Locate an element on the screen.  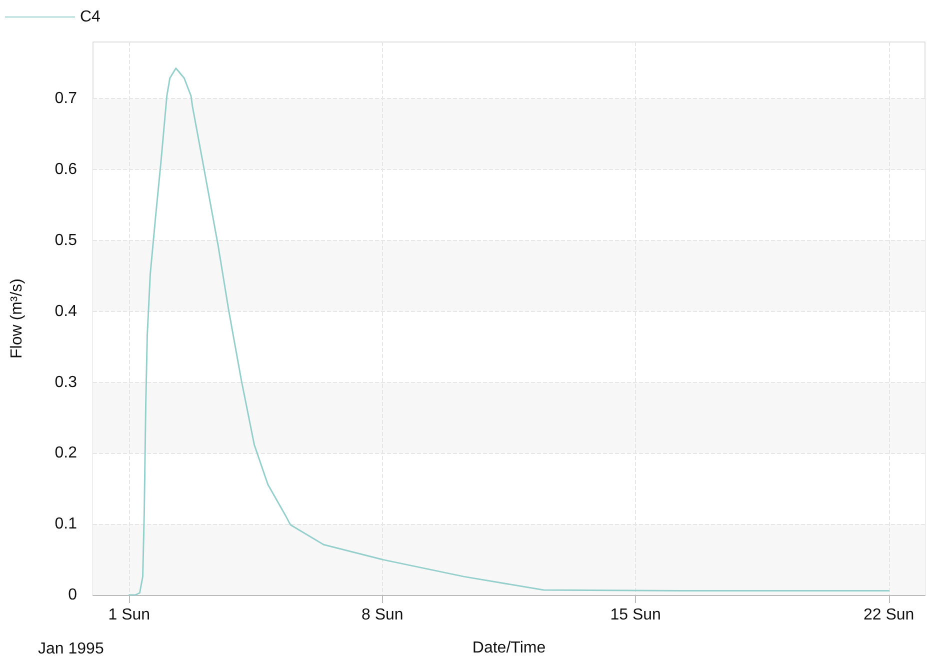
y-tick-label: 0.3 is located at coordinates (66, 382).